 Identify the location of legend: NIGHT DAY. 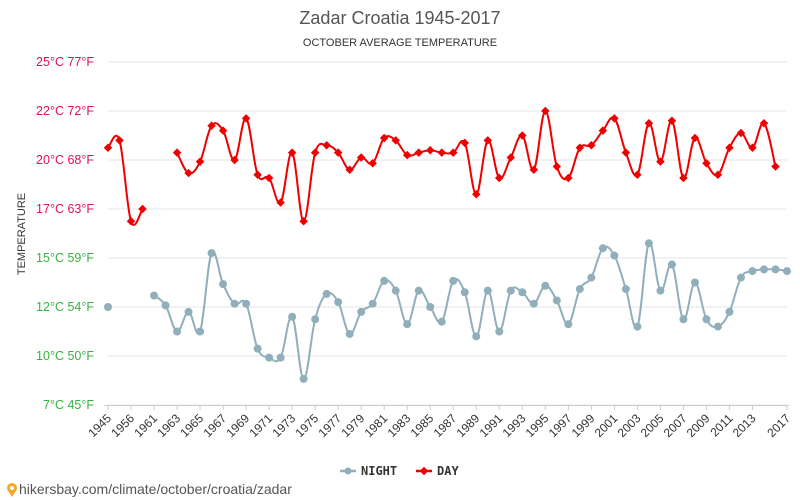
(399, 471).